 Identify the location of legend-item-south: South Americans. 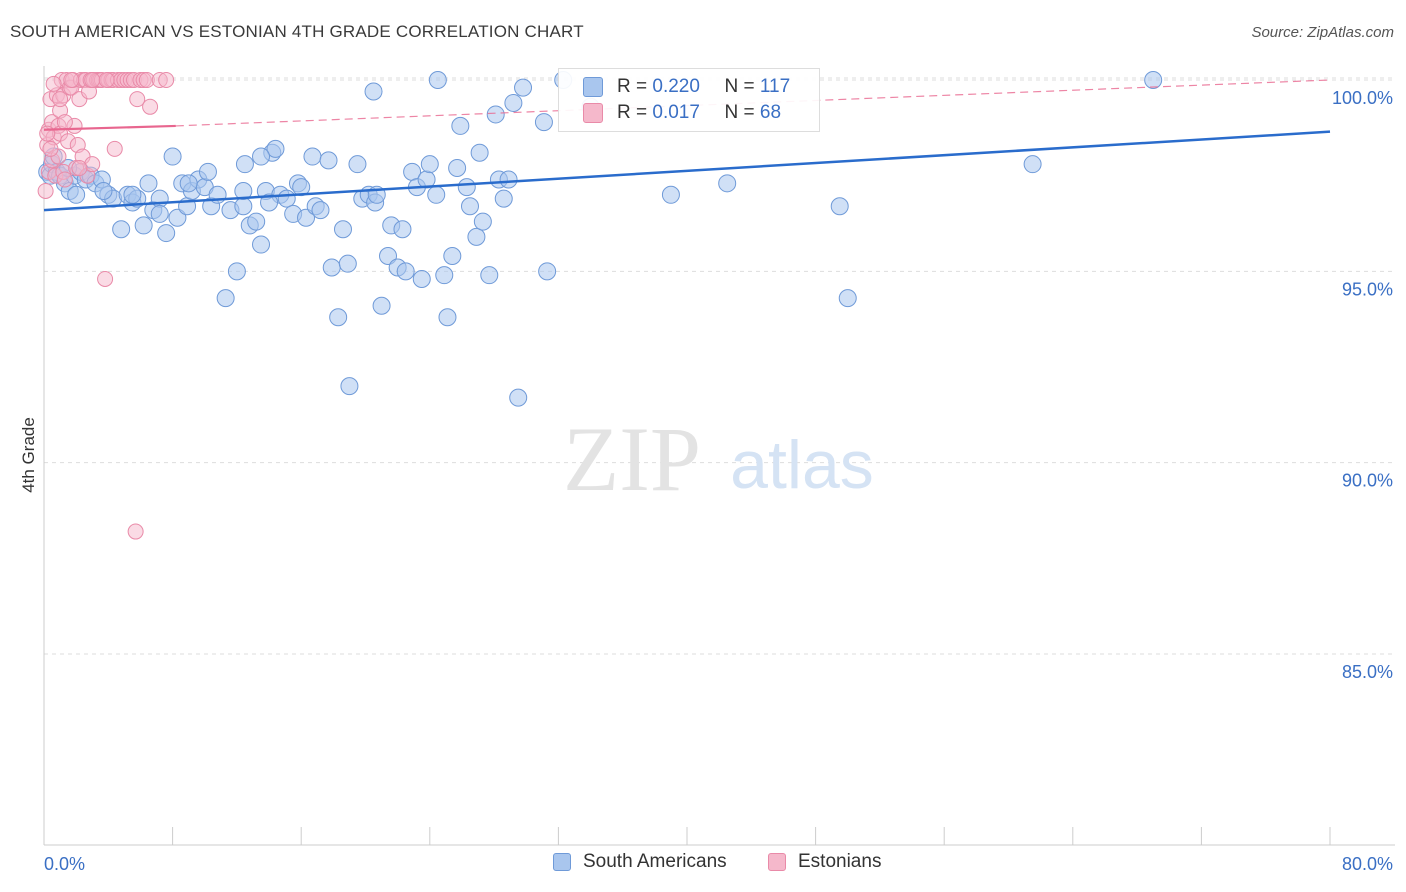
(640, 862).